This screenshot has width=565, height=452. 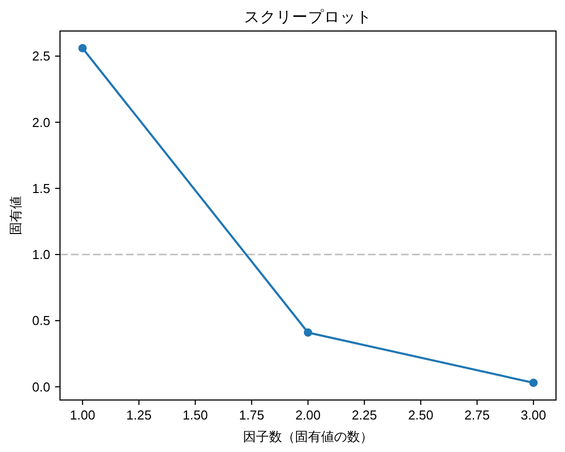 What do you see at coordinates (308, 436) in the screenshot?
I see `x-axis-title: 因子数（固有値の数）` at bounding box center [308, 436].